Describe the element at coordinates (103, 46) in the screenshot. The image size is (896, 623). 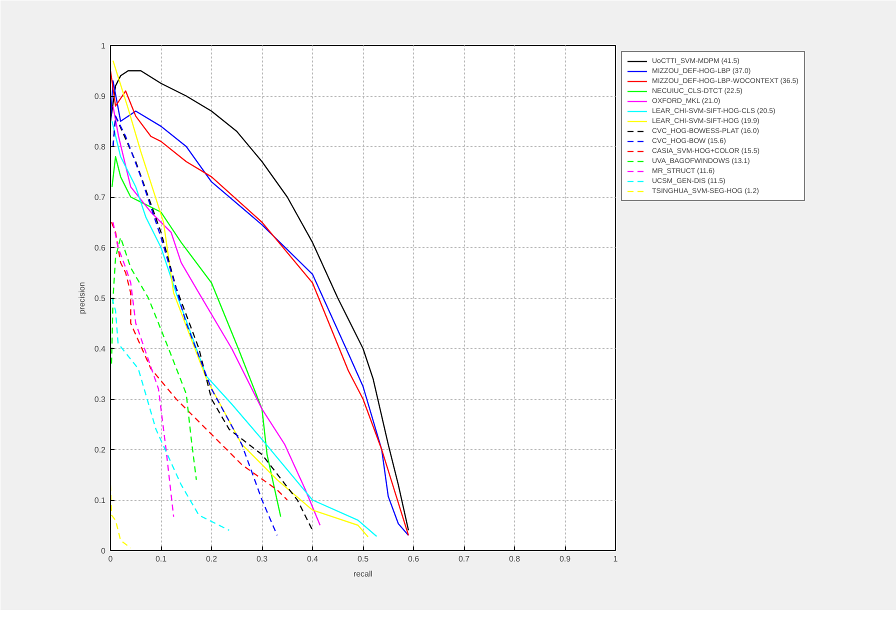
I see `y-tick-label: 1` at that location.